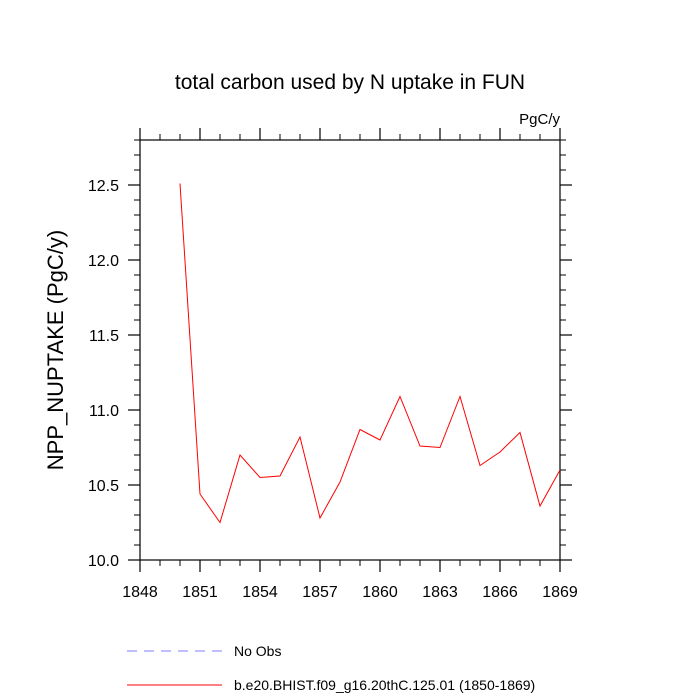 This screenshot has width=700, height=700. Describe the element at coordinates (260, 592) in the screenshot. I see `x-tick-label: 1854` at that location.